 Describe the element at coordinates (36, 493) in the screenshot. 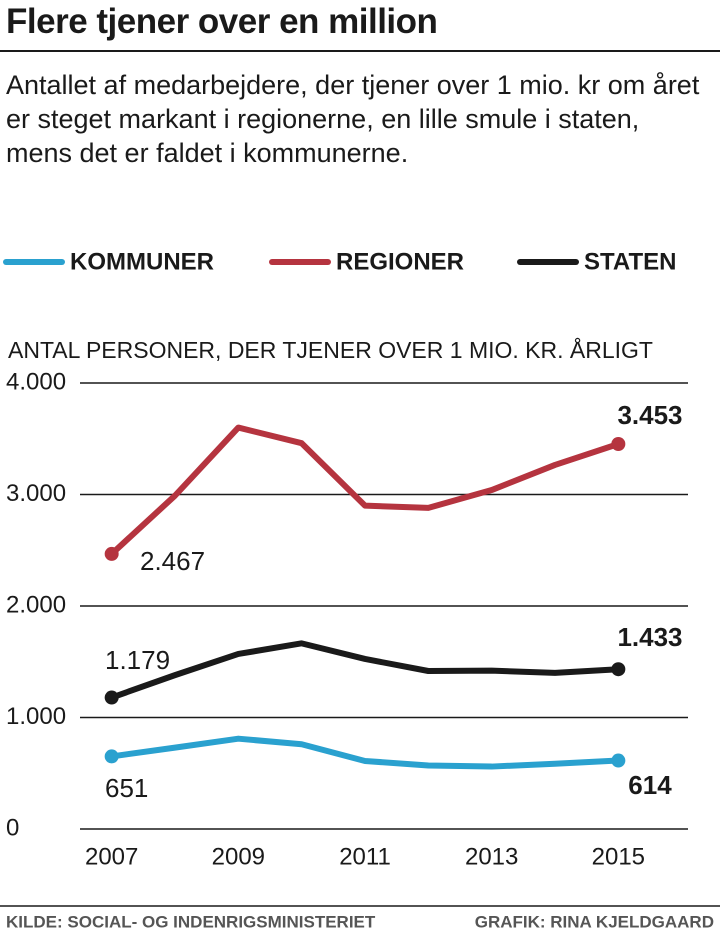

I see `y-tick-label: 3.000` at that location.